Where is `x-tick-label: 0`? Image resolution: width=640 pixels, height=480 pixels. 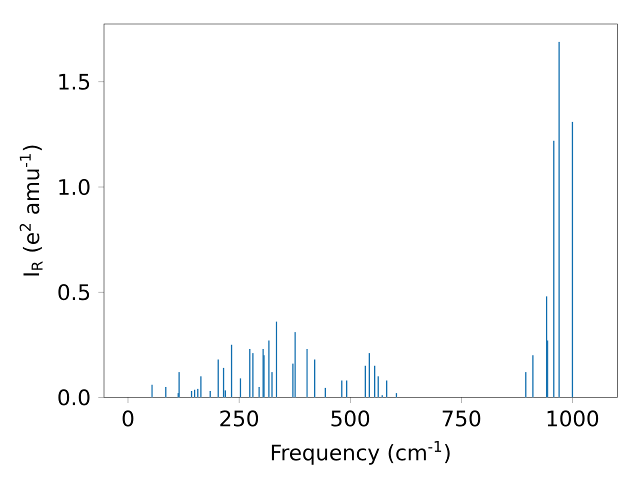
x-tick-label: 0 is located at coordinates (128, 418).